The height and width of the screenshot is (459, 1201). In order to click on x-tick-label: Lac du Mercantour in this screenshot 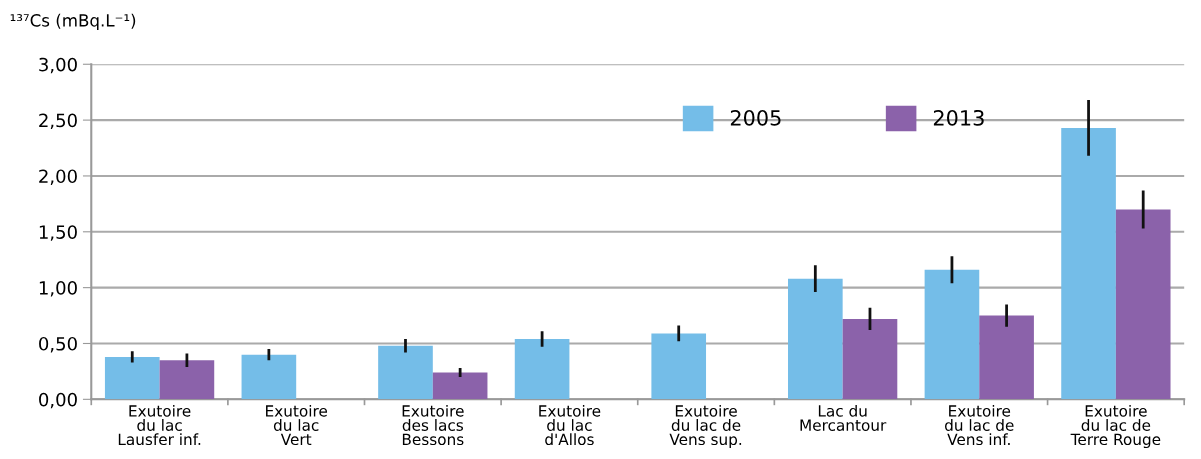, I will do `click(843, 417)`.